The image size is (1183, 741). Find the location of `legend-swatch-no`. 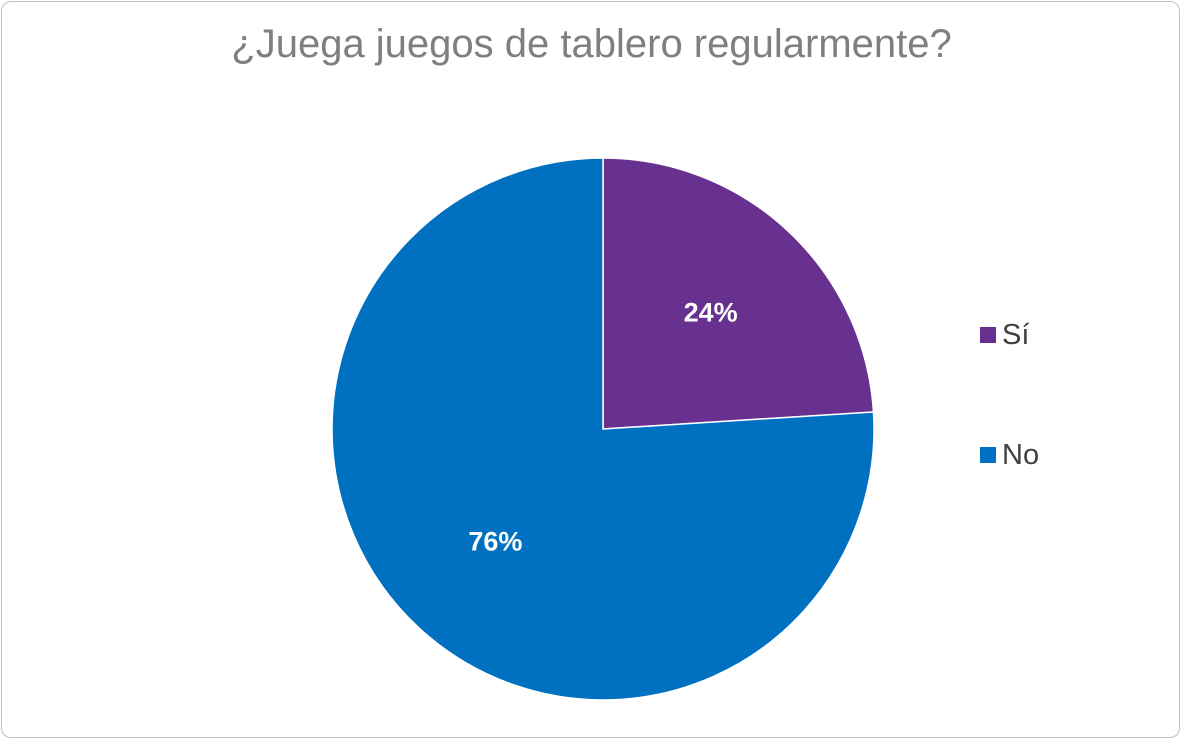

legend-swatch-no is located at coordinates (988, 455).